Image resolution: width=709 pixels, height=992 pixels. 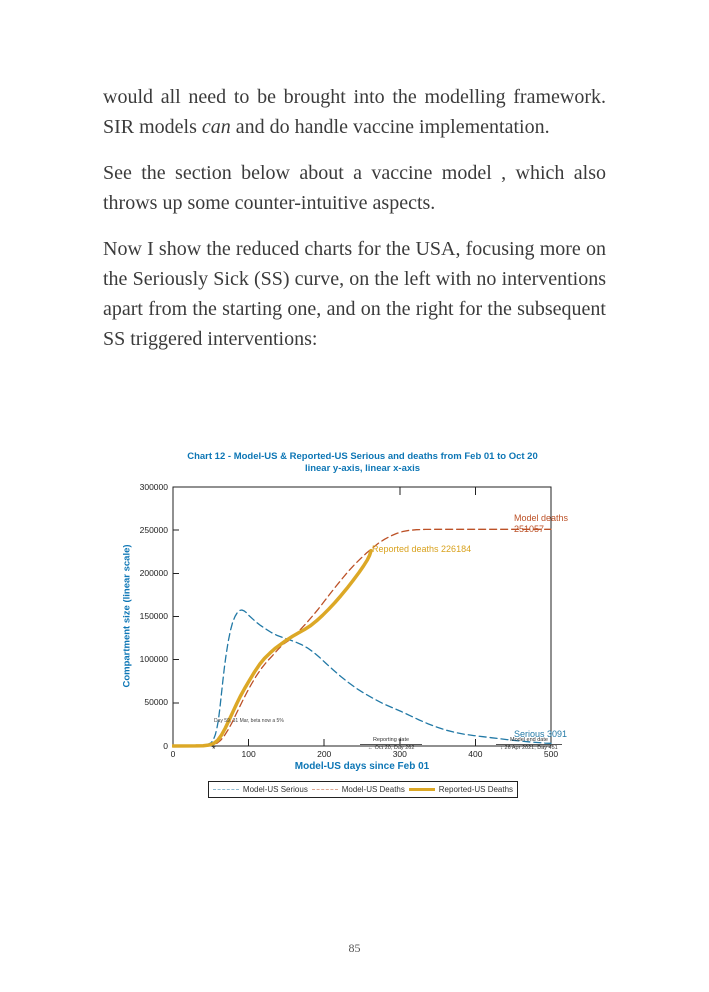 I want to click on legend-item-model-serious: Model-US Serious, so click(x=260, y=789).